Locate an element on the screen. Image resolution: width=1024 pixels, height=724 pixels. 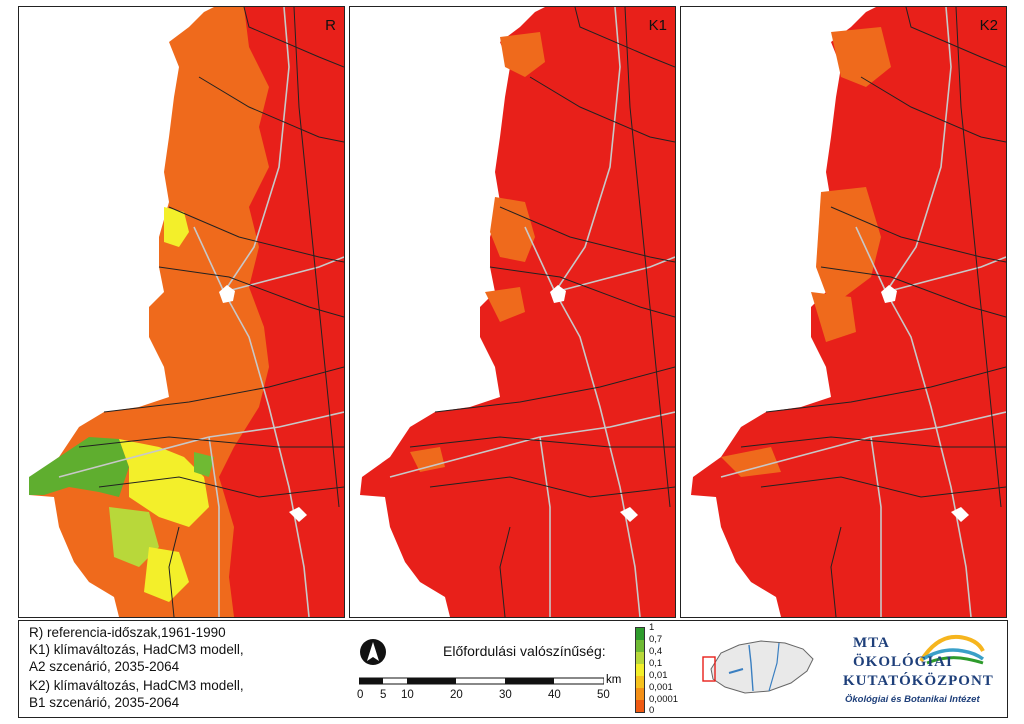
legend-text-r: R) referencia-időszak,1961-1990 is located at coordinates (127, 632).